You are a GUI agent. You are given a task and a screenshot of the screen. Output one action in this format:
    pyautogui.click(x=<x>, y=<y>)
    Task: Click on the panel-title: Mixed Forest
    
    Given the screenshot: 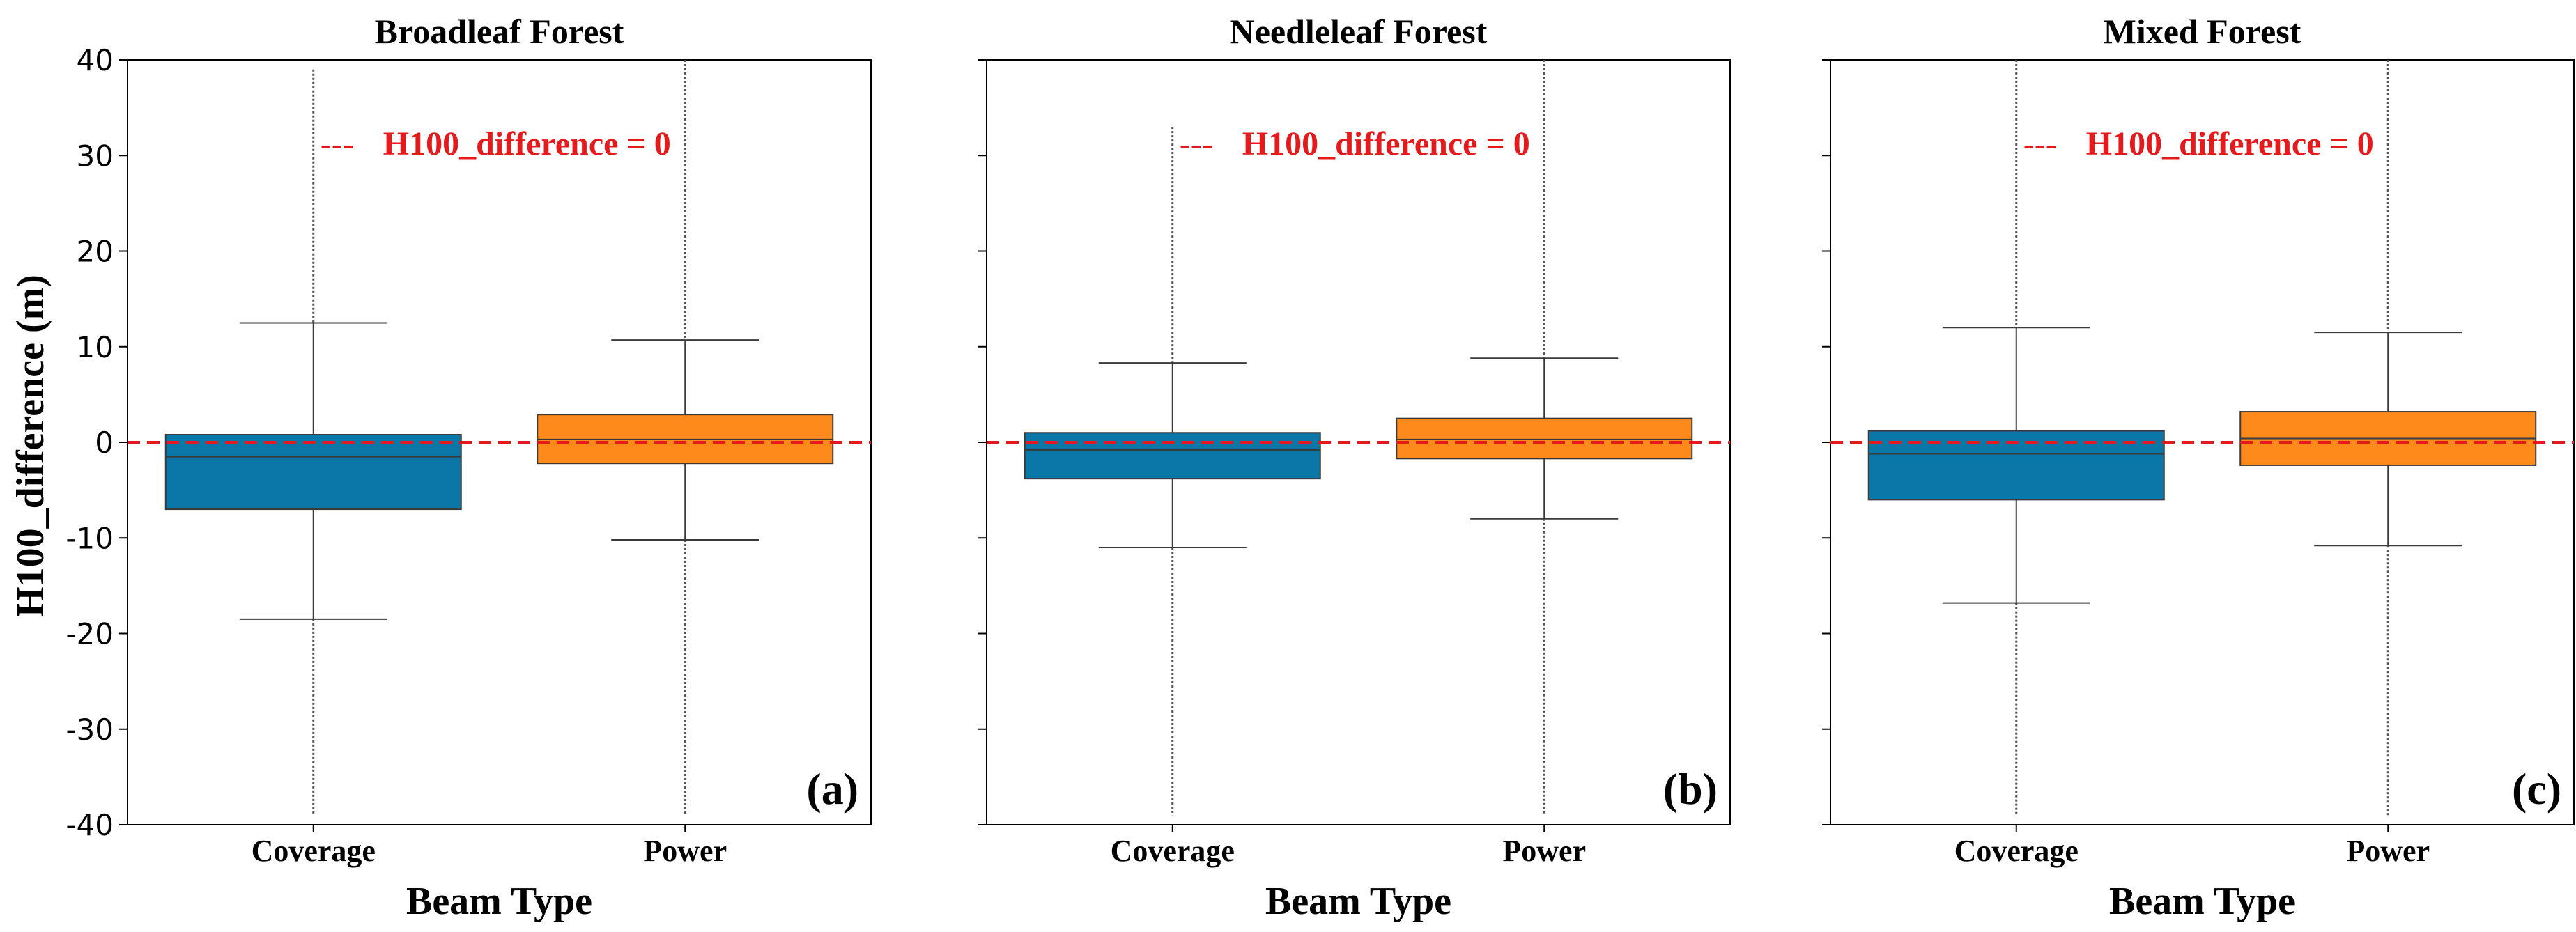 What is the action you would take?
    pyautogui.click(x=2202, y=31)
    